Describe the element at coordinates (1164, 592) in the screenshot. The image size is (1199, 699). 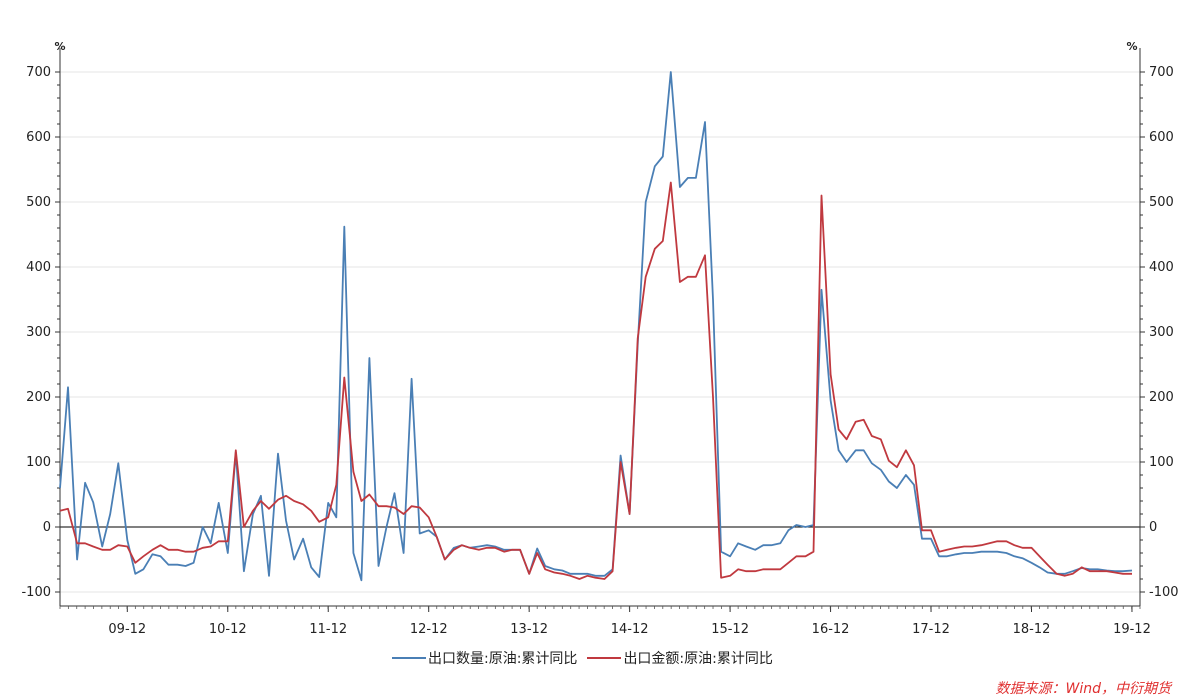
I see `right-y-tick-label: -100` at that location.